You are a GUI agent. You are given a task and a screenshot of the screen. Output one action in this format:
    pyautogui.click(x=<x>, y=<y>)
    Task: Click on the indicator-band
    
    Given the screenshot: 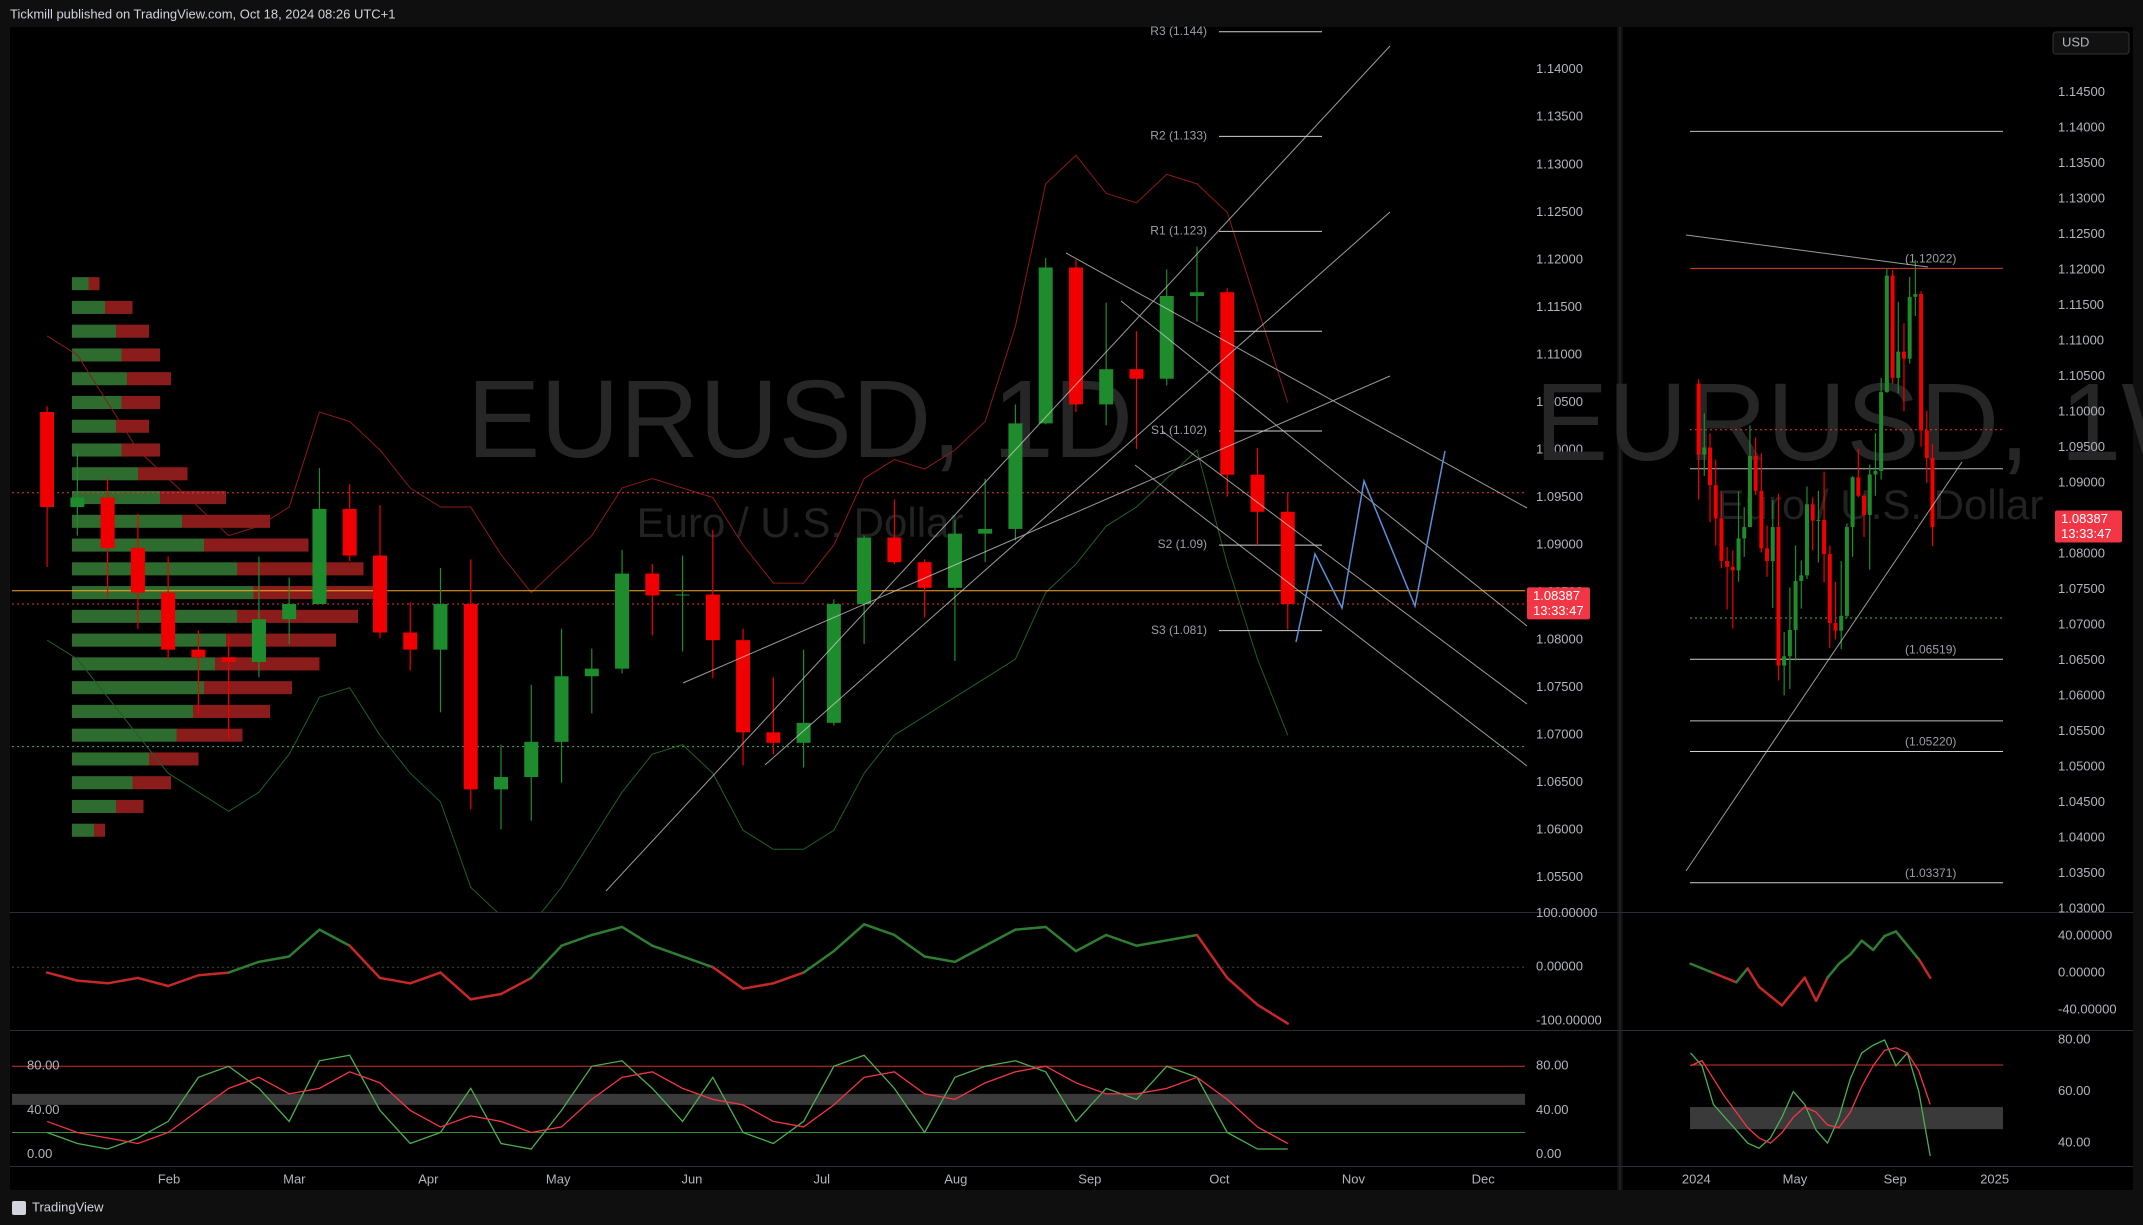 What is the action you would take?
    pyautogui.click(x=768, y=1099)
    